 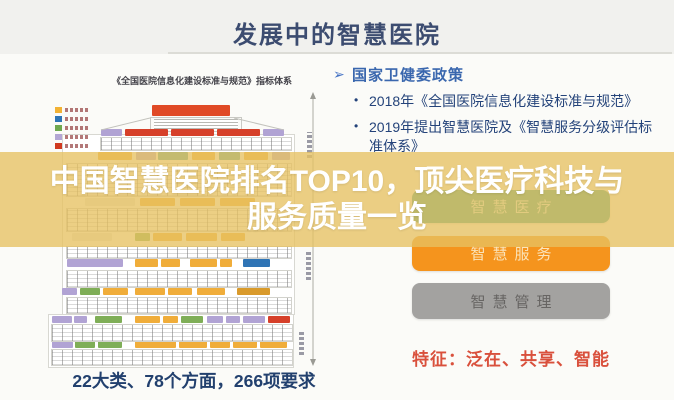 I want to click on policy-heading: 国家卫健委政策, so click(x=408, y=75).